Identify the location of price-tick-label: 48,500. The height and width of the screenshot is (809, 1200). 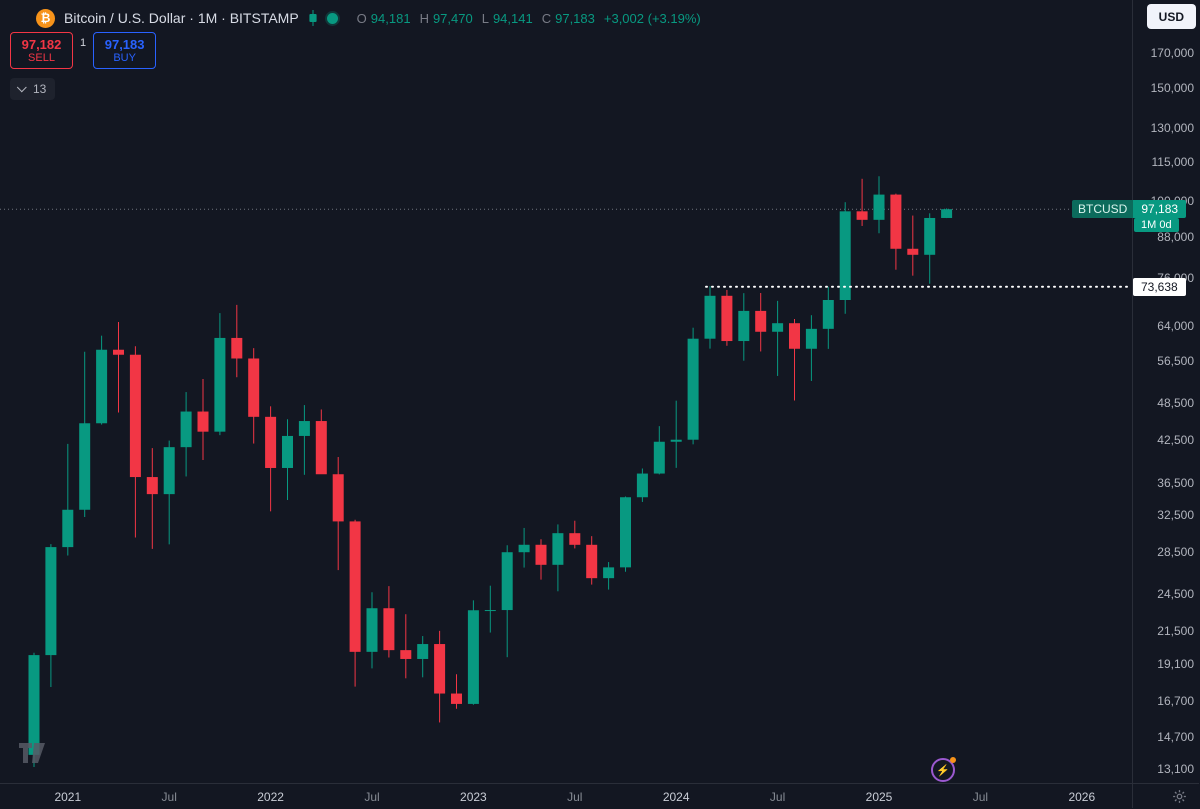
(1175, 403).